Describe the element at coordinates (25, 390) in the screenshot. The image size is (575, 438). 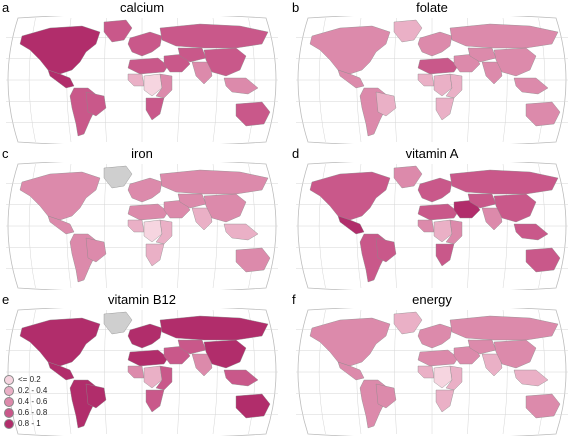
I see `legend-item: 0.2 - 0.4` at that location.